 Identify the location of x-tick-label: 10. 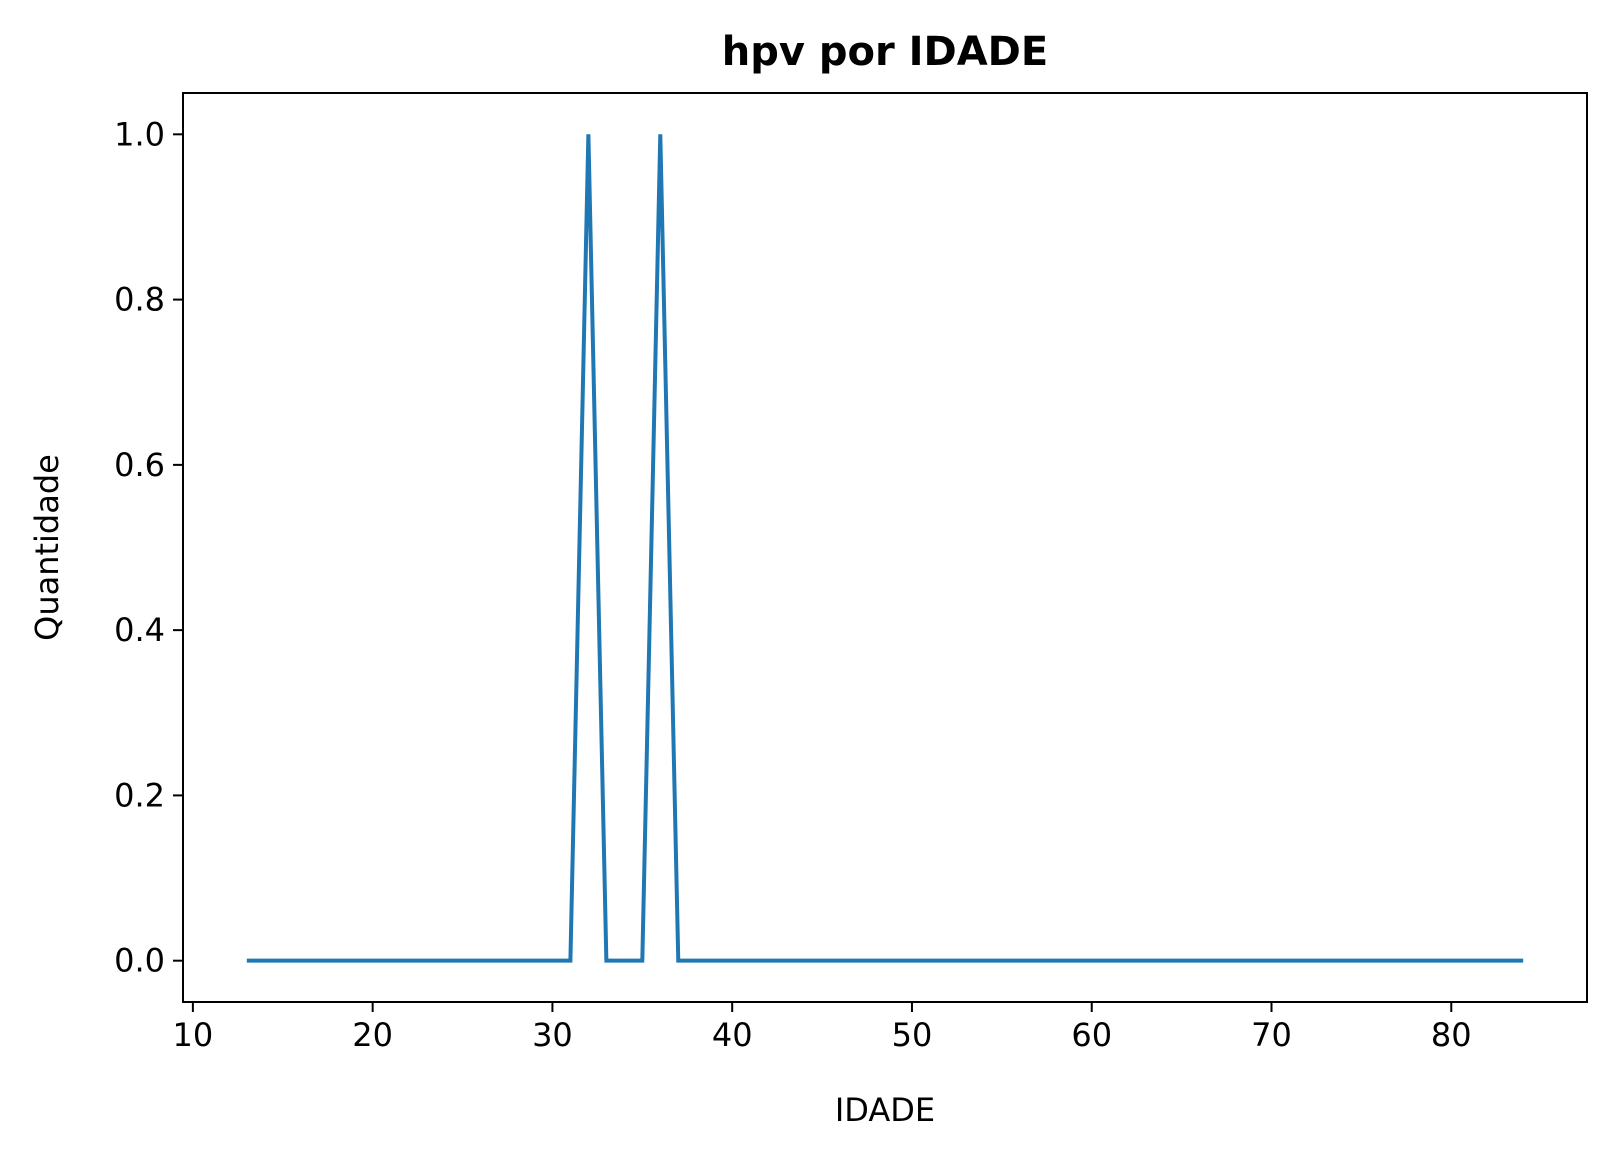
(193, 1035).